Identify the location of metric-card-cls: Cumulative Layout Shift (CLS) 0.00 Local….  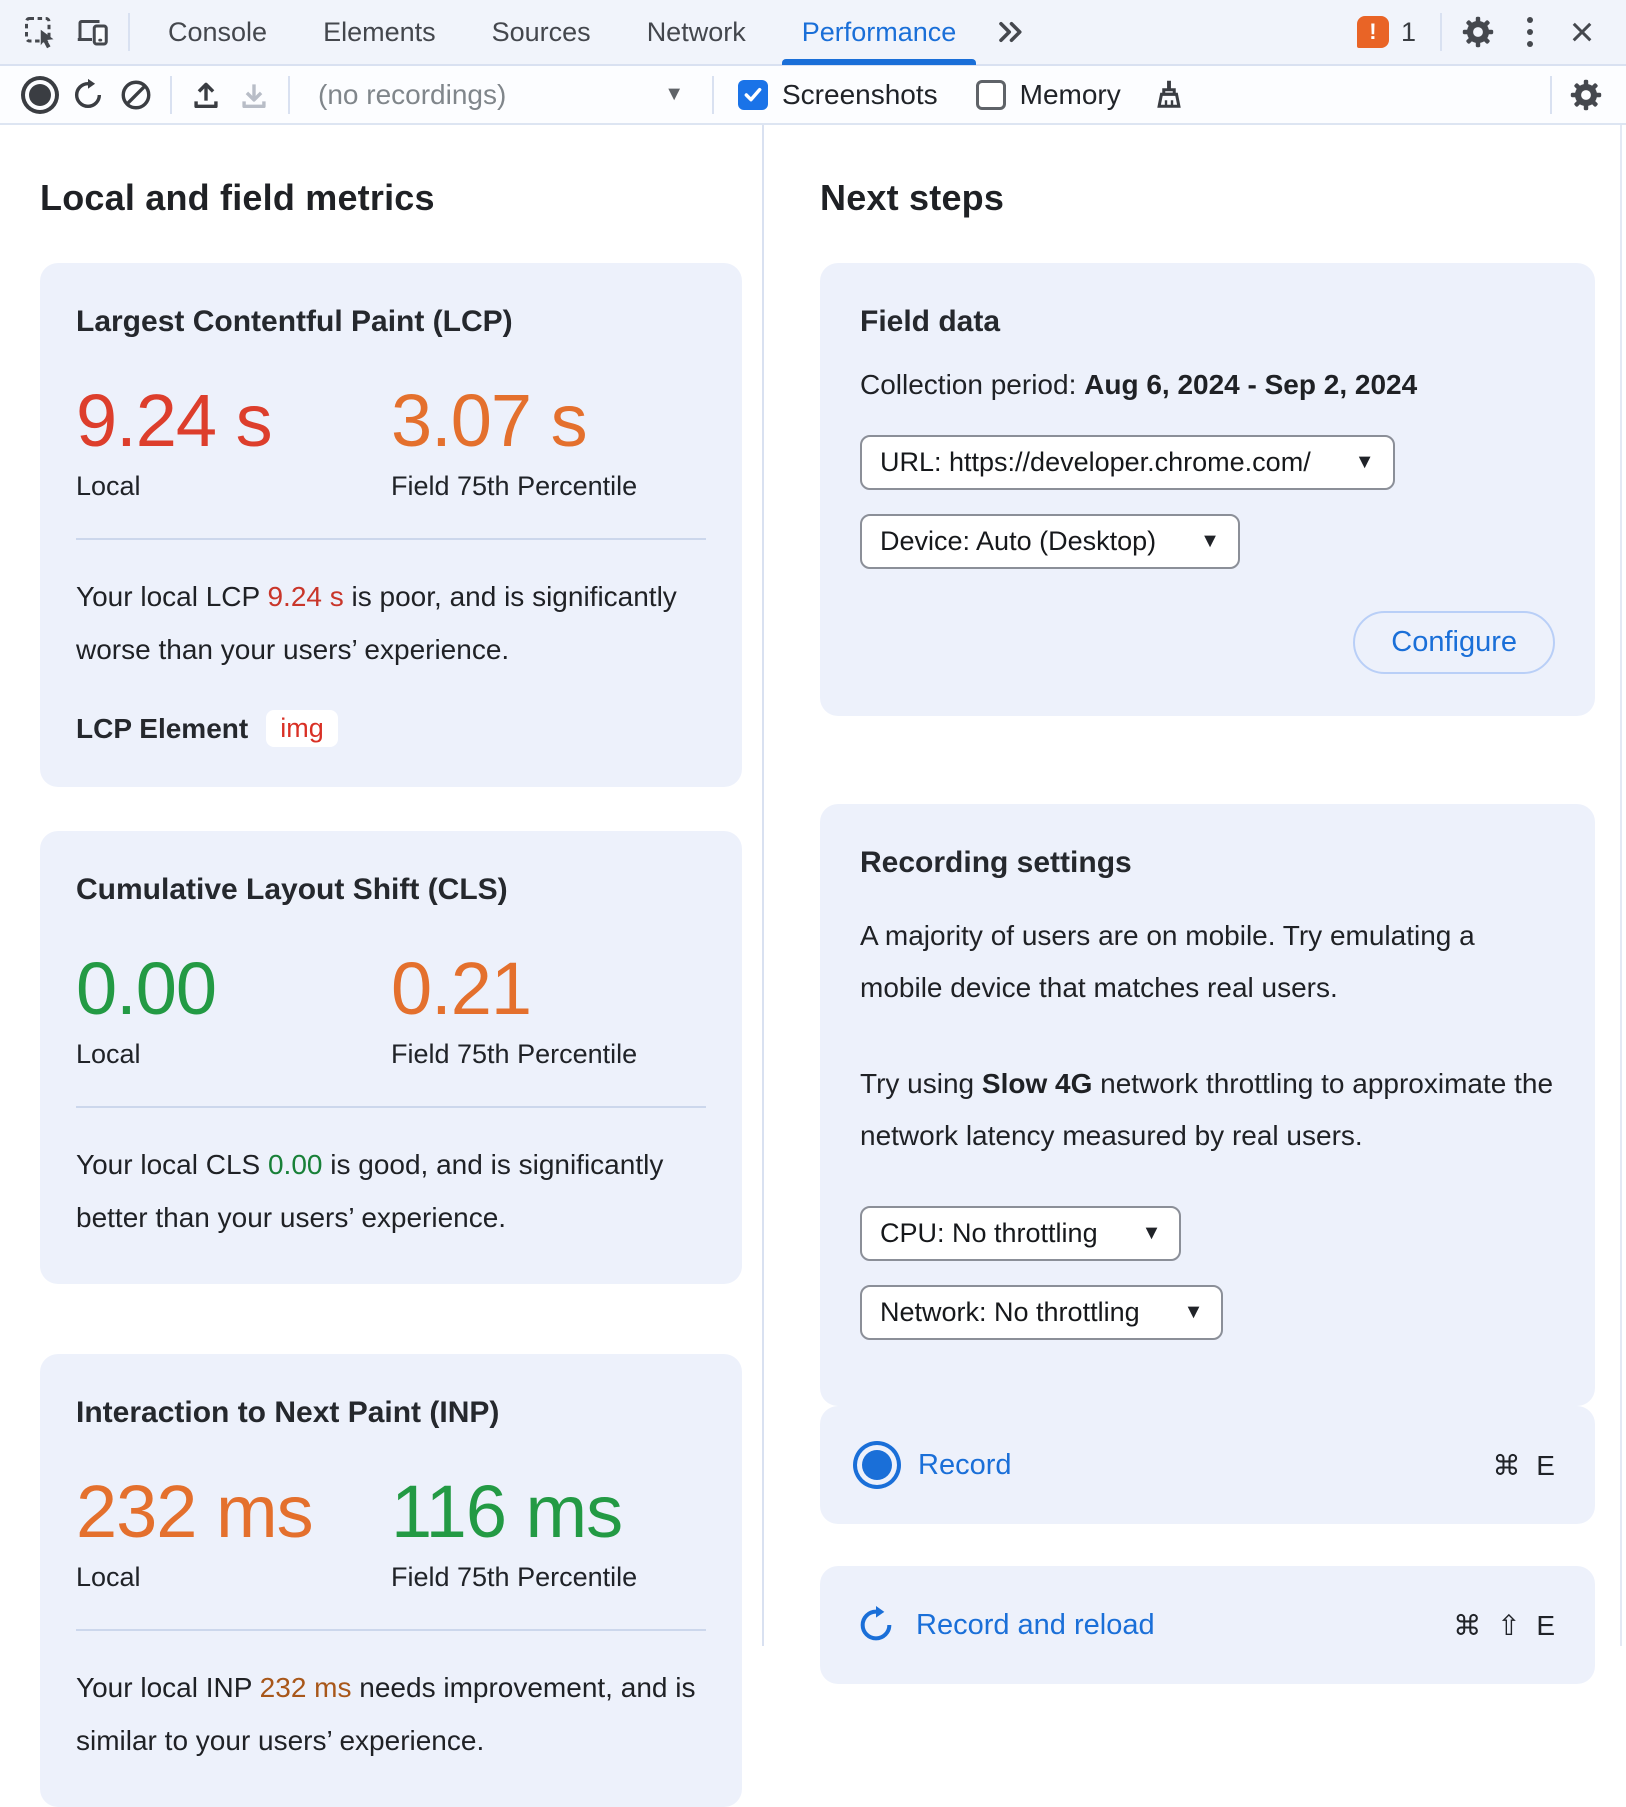
(391, 1057).